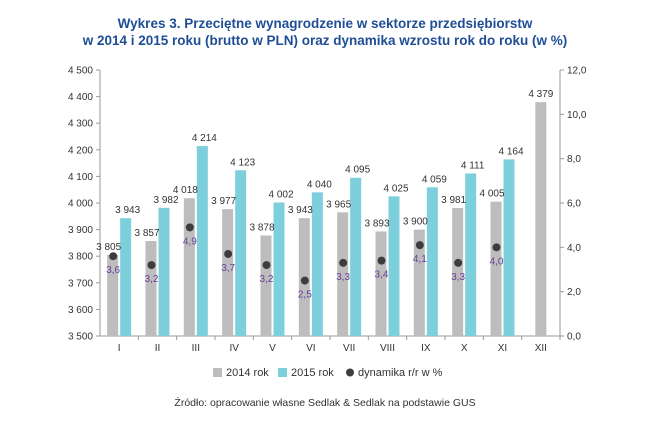 The image size is (650, 432). What do you see at coordinates (196, 348) in the screenshot?
I see `x-tick-label: III` at bounding box center [196, 348].